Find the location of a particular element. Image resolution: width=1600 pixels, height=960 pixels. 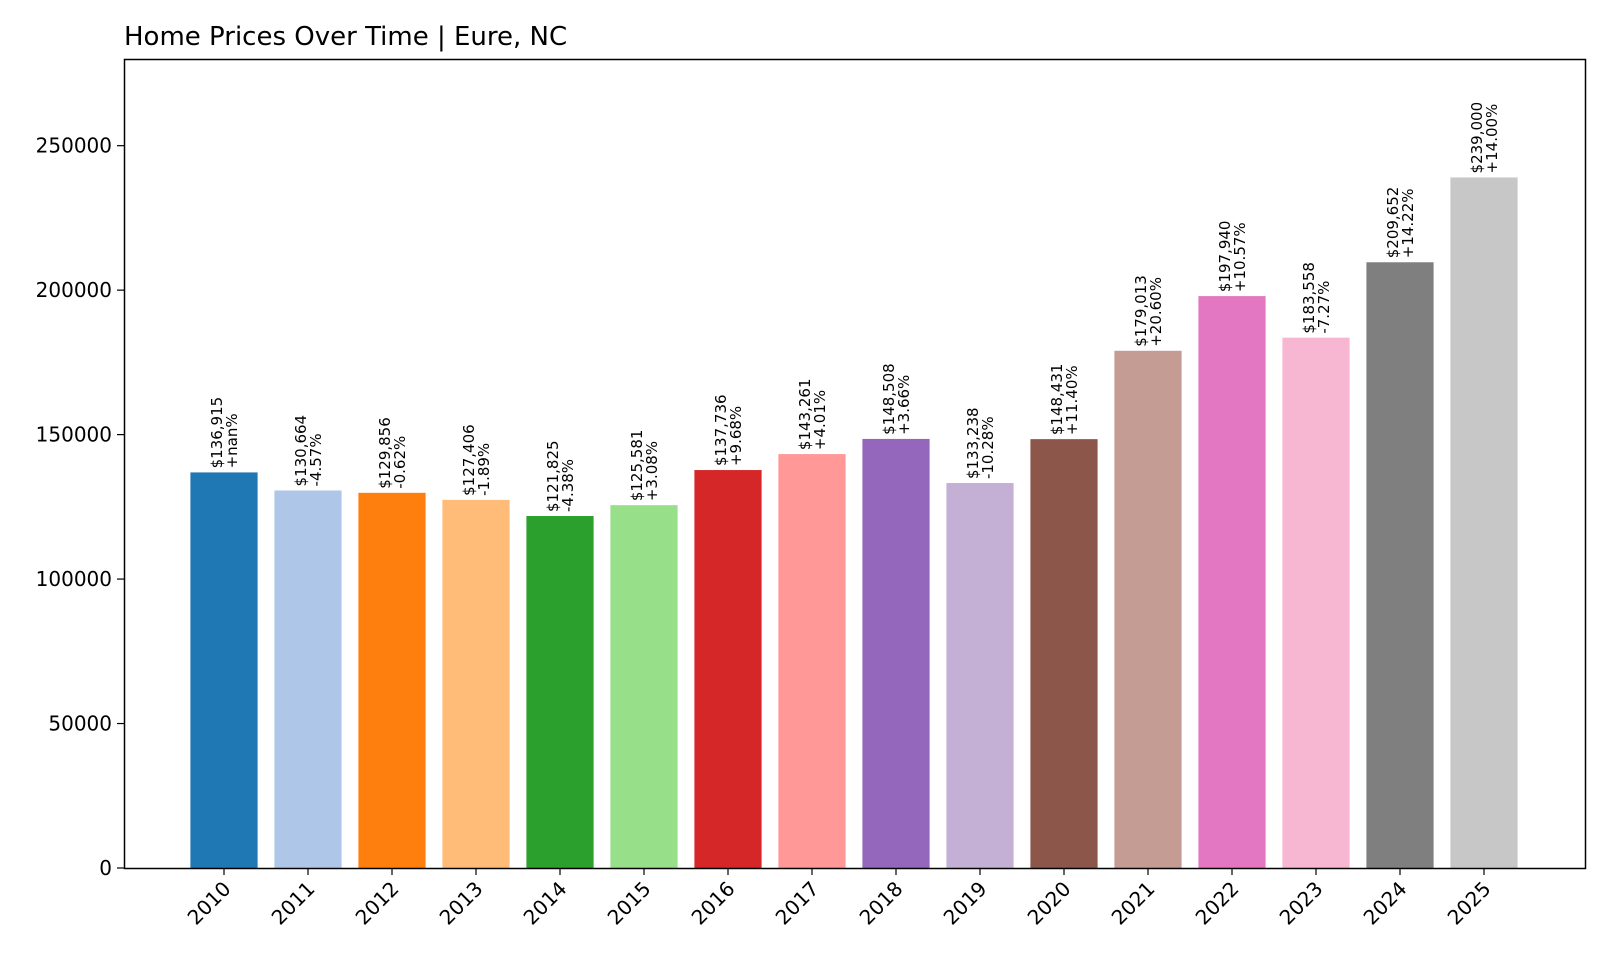

bar-change-label: +3.08% is located at coordinates (652, 471).